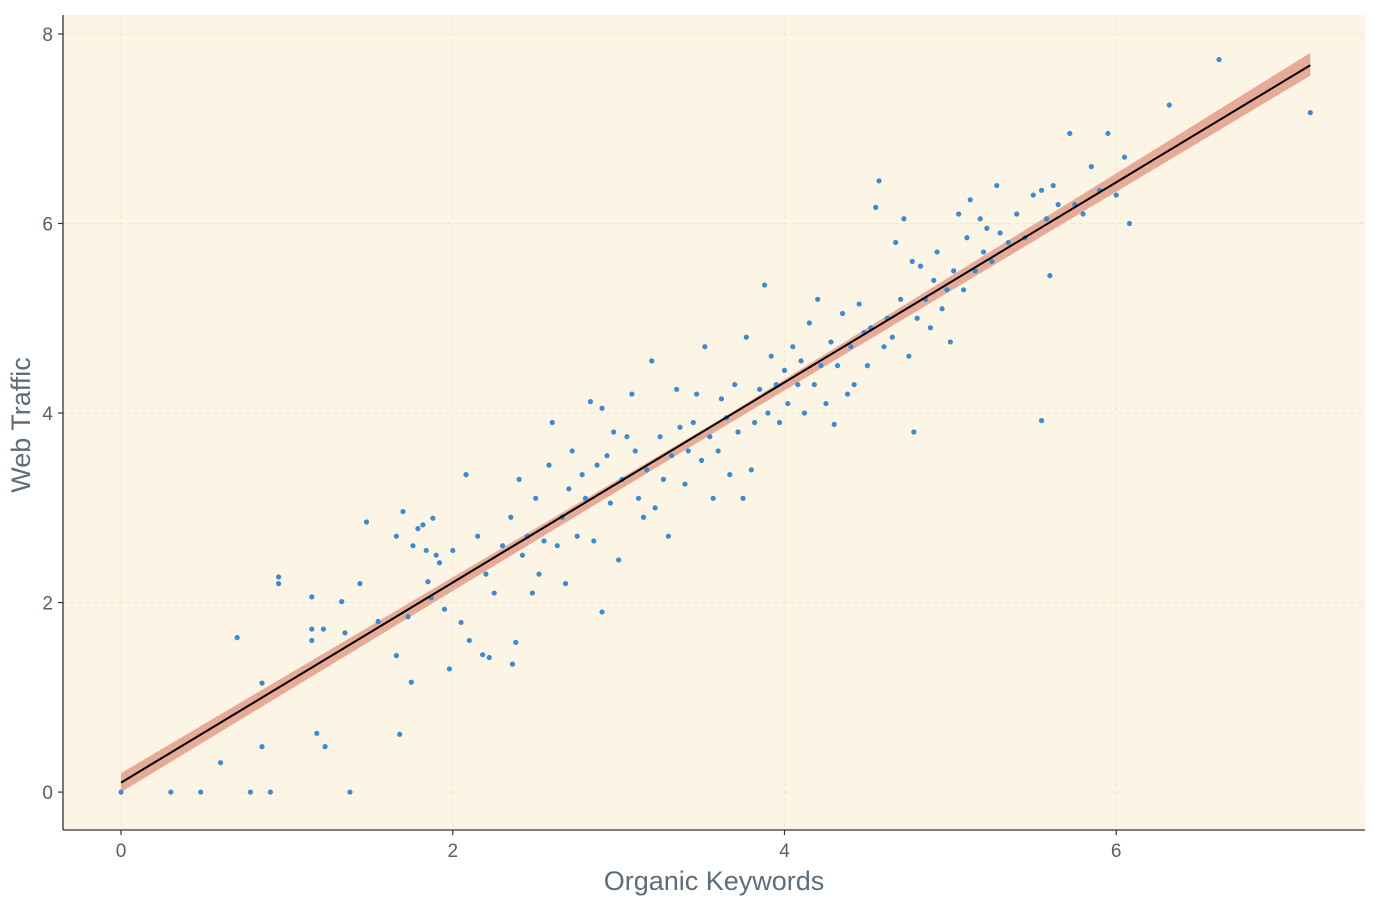 This screenshot has height=916, width=1384. Describe the element at coordinates (47, 604) in the screenshot. I see `y-tick-label: 2` at that location.